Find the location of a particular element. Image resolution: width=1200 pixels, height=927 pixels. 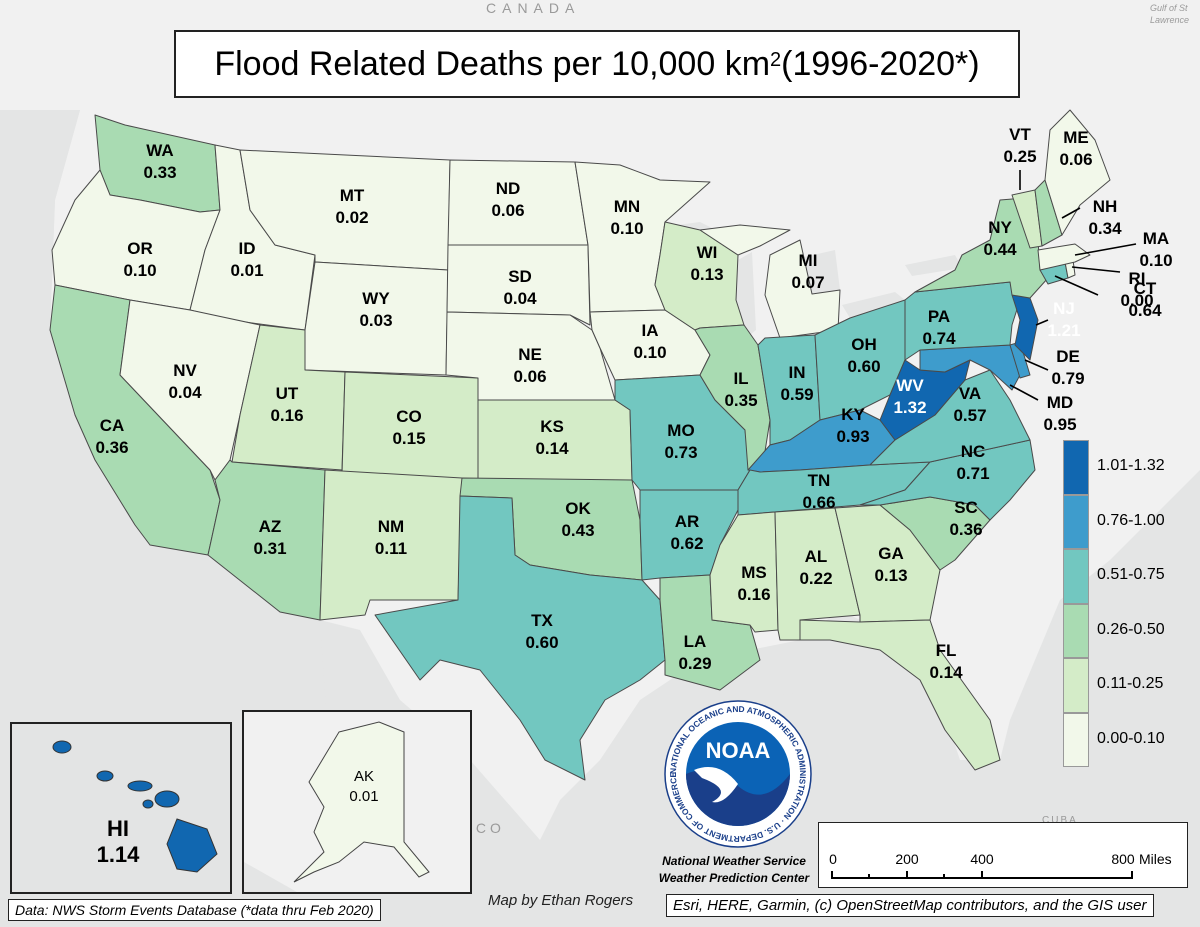

state-value: 0.25 is located at coordinates (1020, 156).